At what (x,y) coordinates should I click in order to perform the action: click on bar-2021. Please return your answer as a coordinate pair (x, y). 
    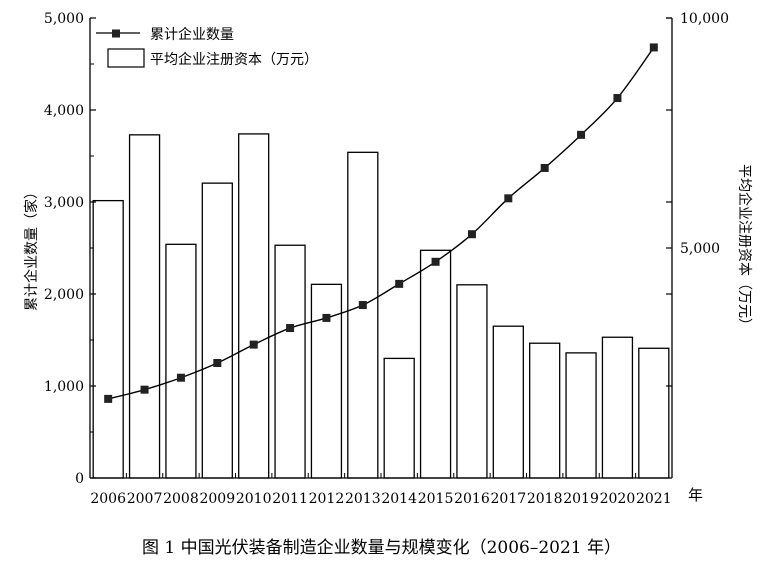
    Looking at the image, I should click on (654, 413).